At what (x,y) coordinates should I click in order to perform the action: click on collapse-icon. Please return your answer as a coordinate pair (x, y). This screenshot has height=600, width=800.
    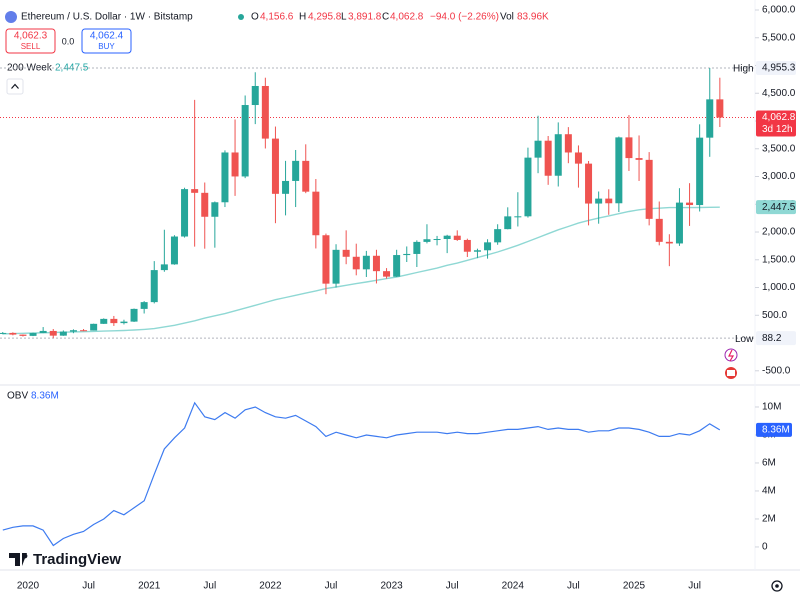
    Looking at the image, I should click on (15, 86).